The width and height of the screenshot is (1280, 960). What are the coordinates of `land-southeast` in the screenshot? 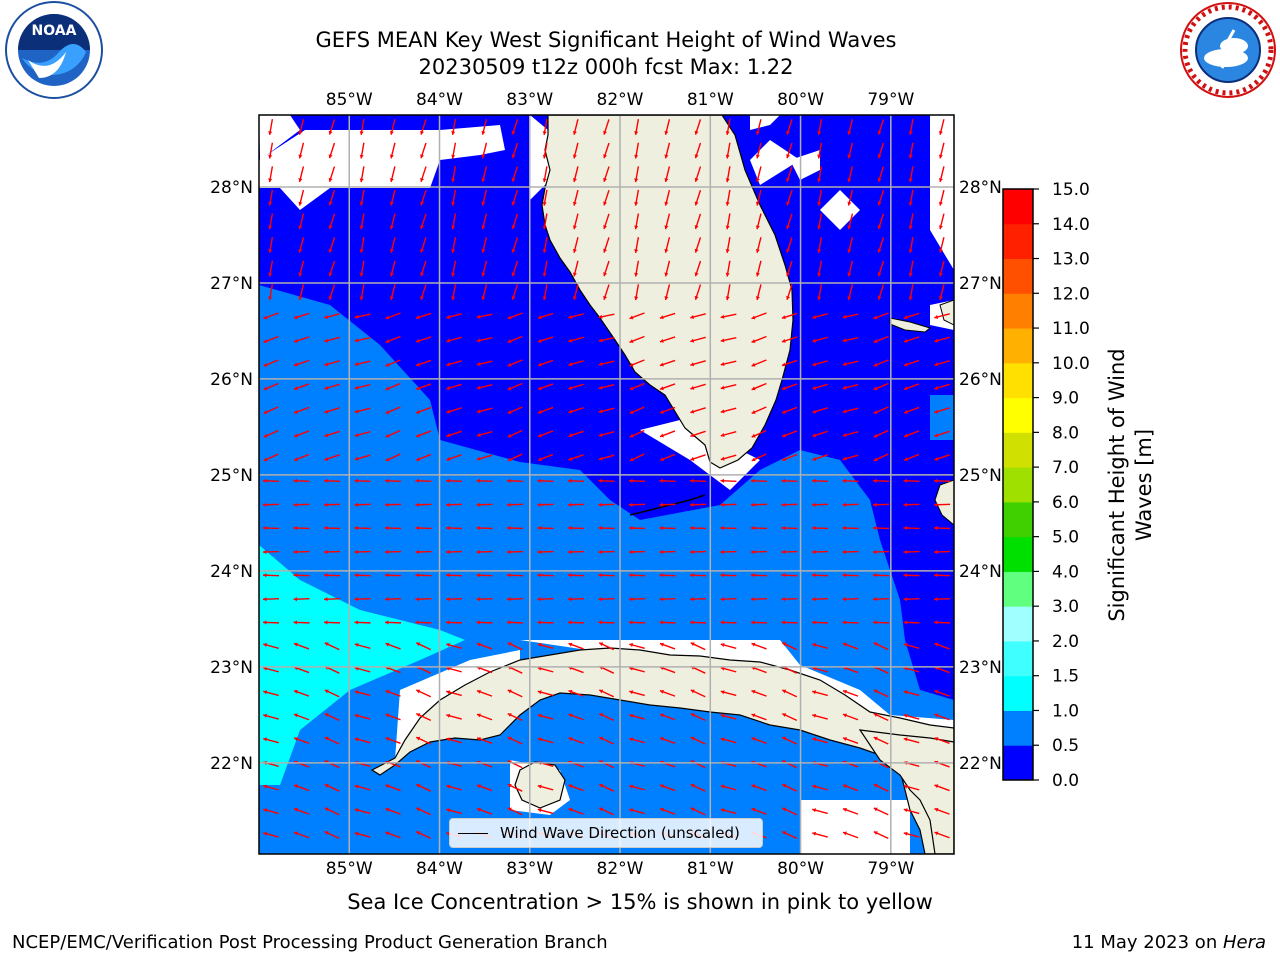 It's located at (906, 791).